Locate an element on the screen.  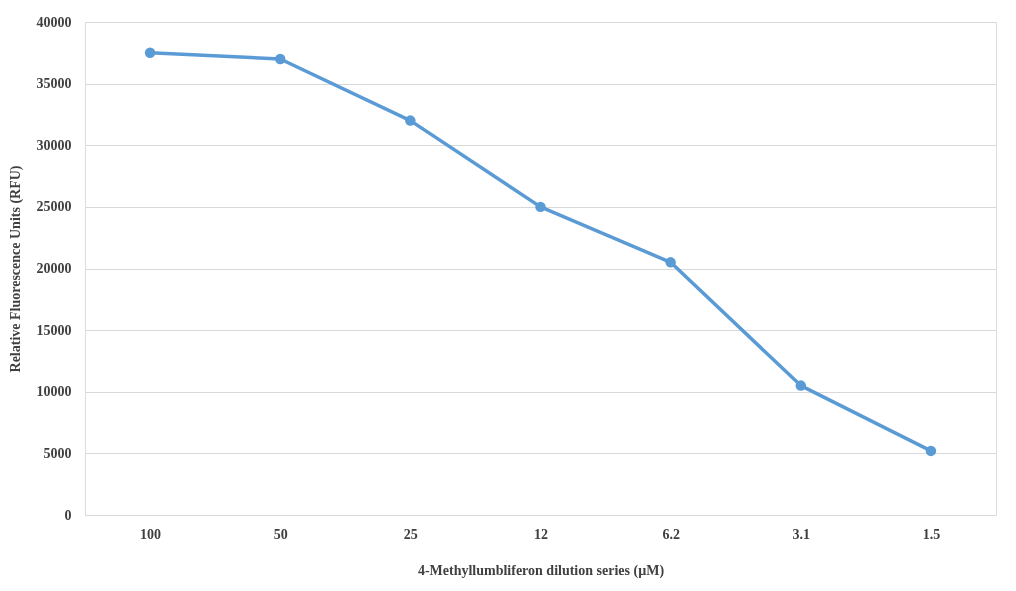
y-tick-label: 20000 is located at coordinates (54, 268).